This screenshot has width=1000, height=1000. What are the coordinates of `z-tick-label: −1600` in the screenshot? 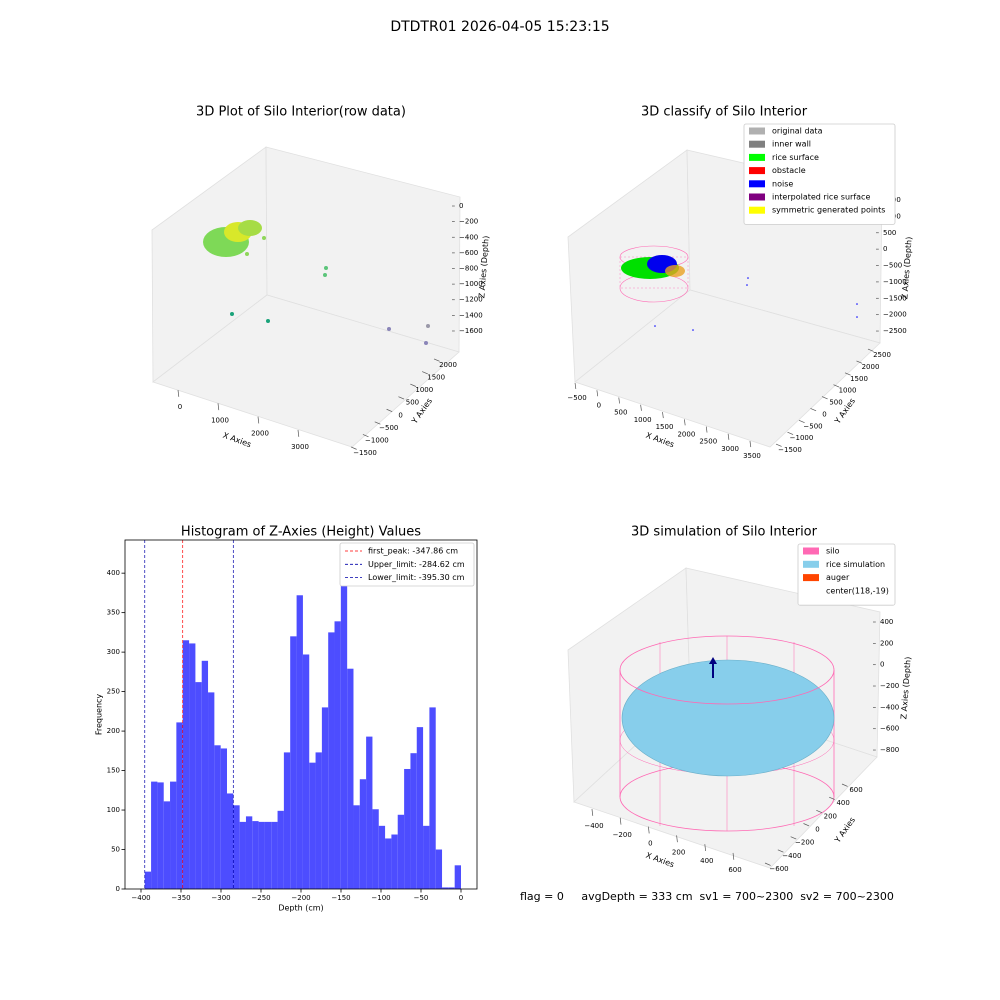 It's located at (471, 331).